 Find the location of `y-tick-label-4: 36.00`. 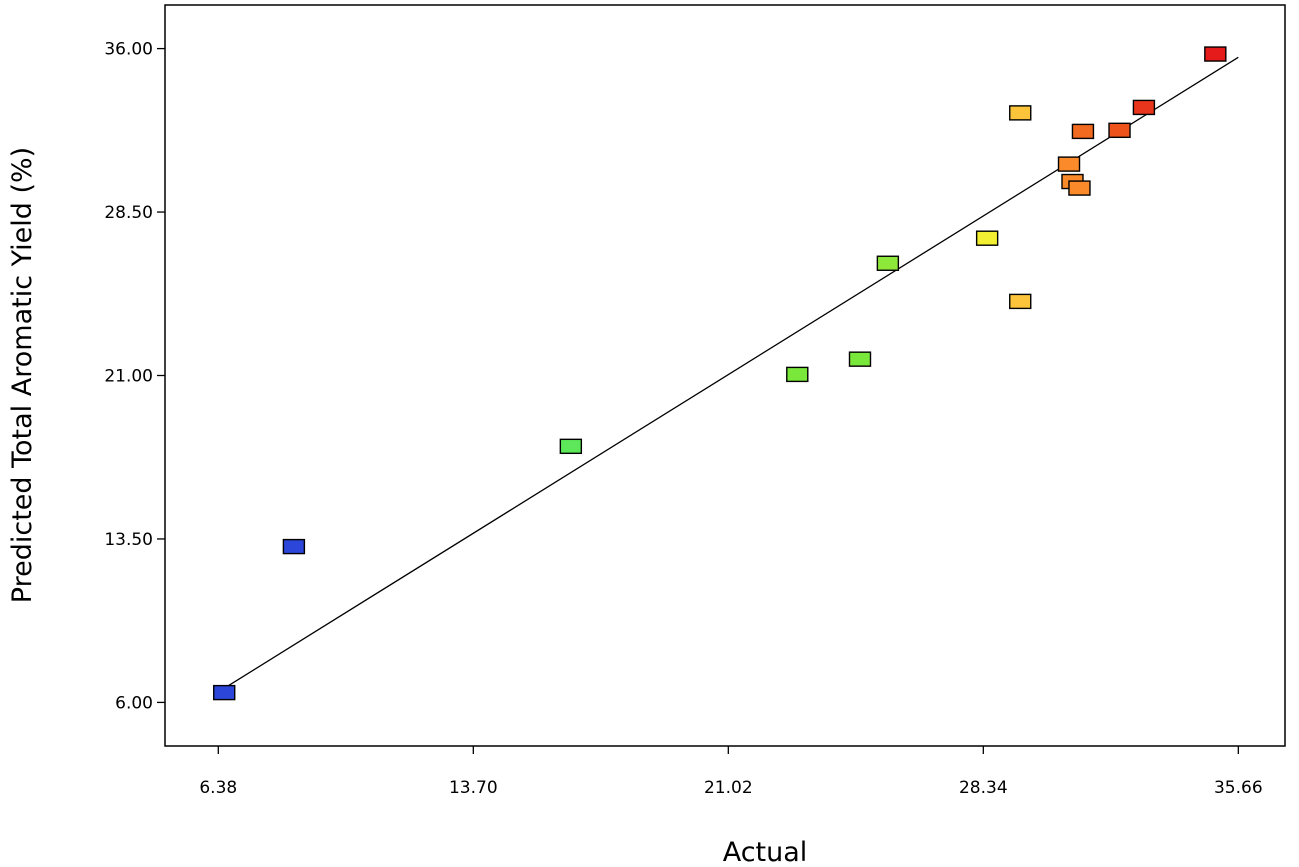

y-tick-label-4: 36.00 is located at coordinates (128, 50).